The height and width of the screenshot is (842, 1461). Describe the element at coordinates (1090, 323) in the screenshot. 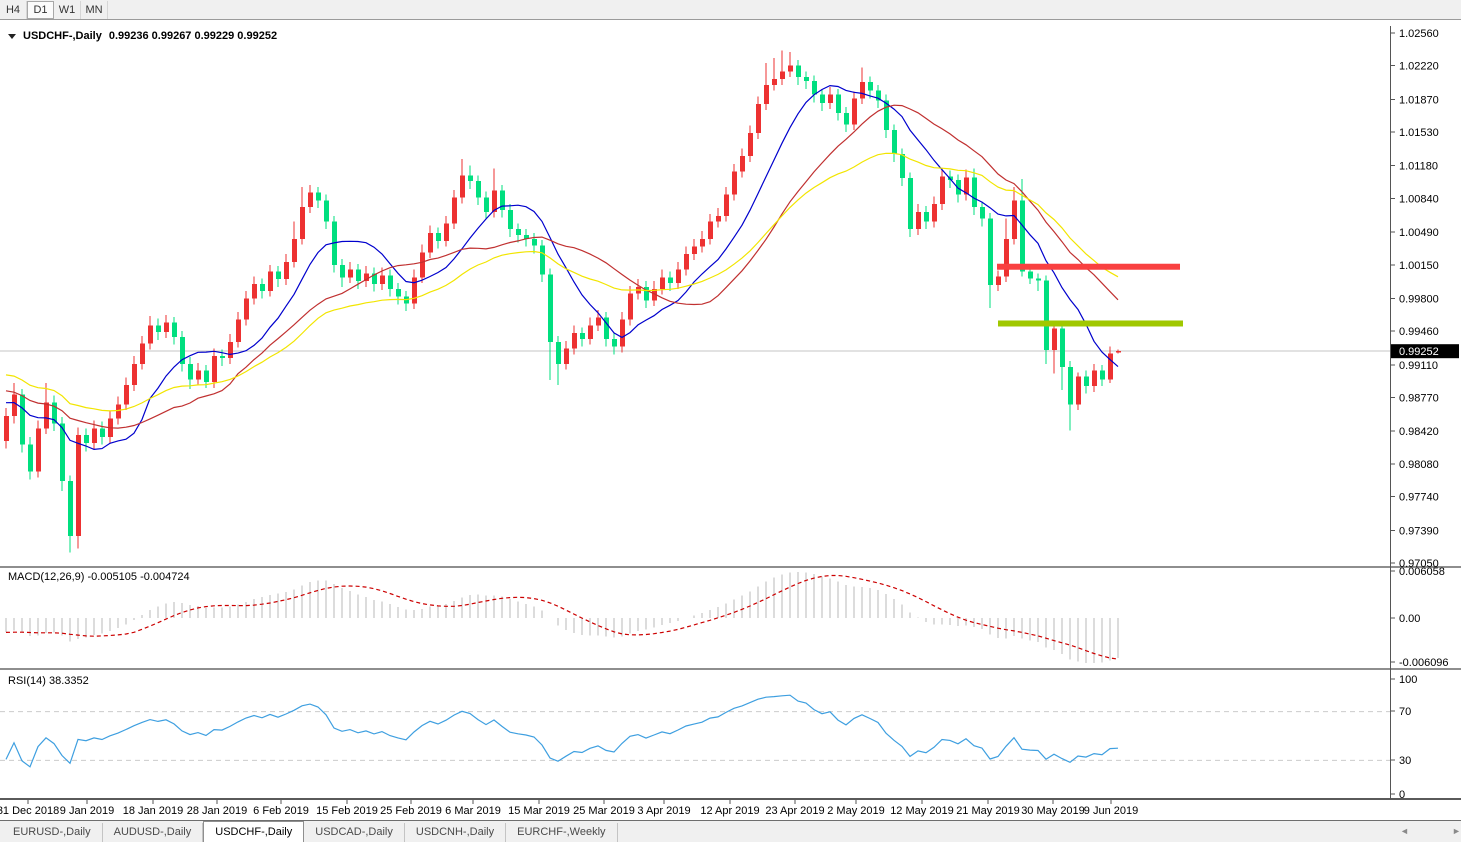

I see `support-band` at that location.